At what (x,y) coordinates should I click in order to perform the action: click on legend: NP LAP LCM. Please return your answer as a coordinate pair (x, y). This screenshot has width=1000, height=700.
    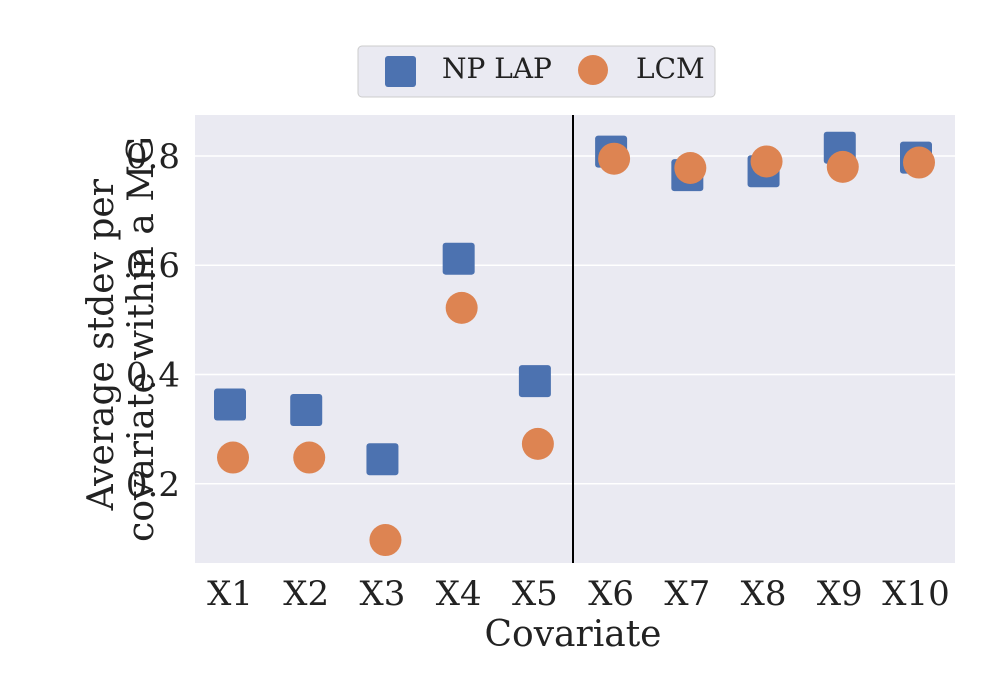
    Looking at the image, I should click on (536, 71).